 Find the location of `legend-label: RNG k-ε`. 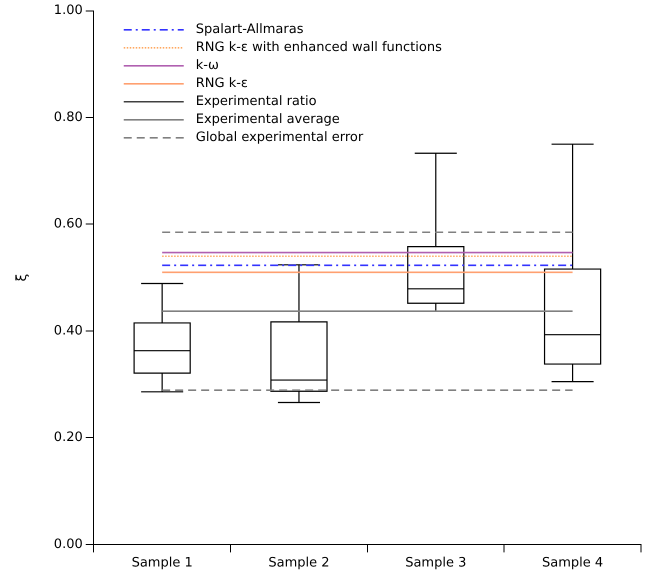

legend-label: RNG k-ε is located at coordinates (222, 84).